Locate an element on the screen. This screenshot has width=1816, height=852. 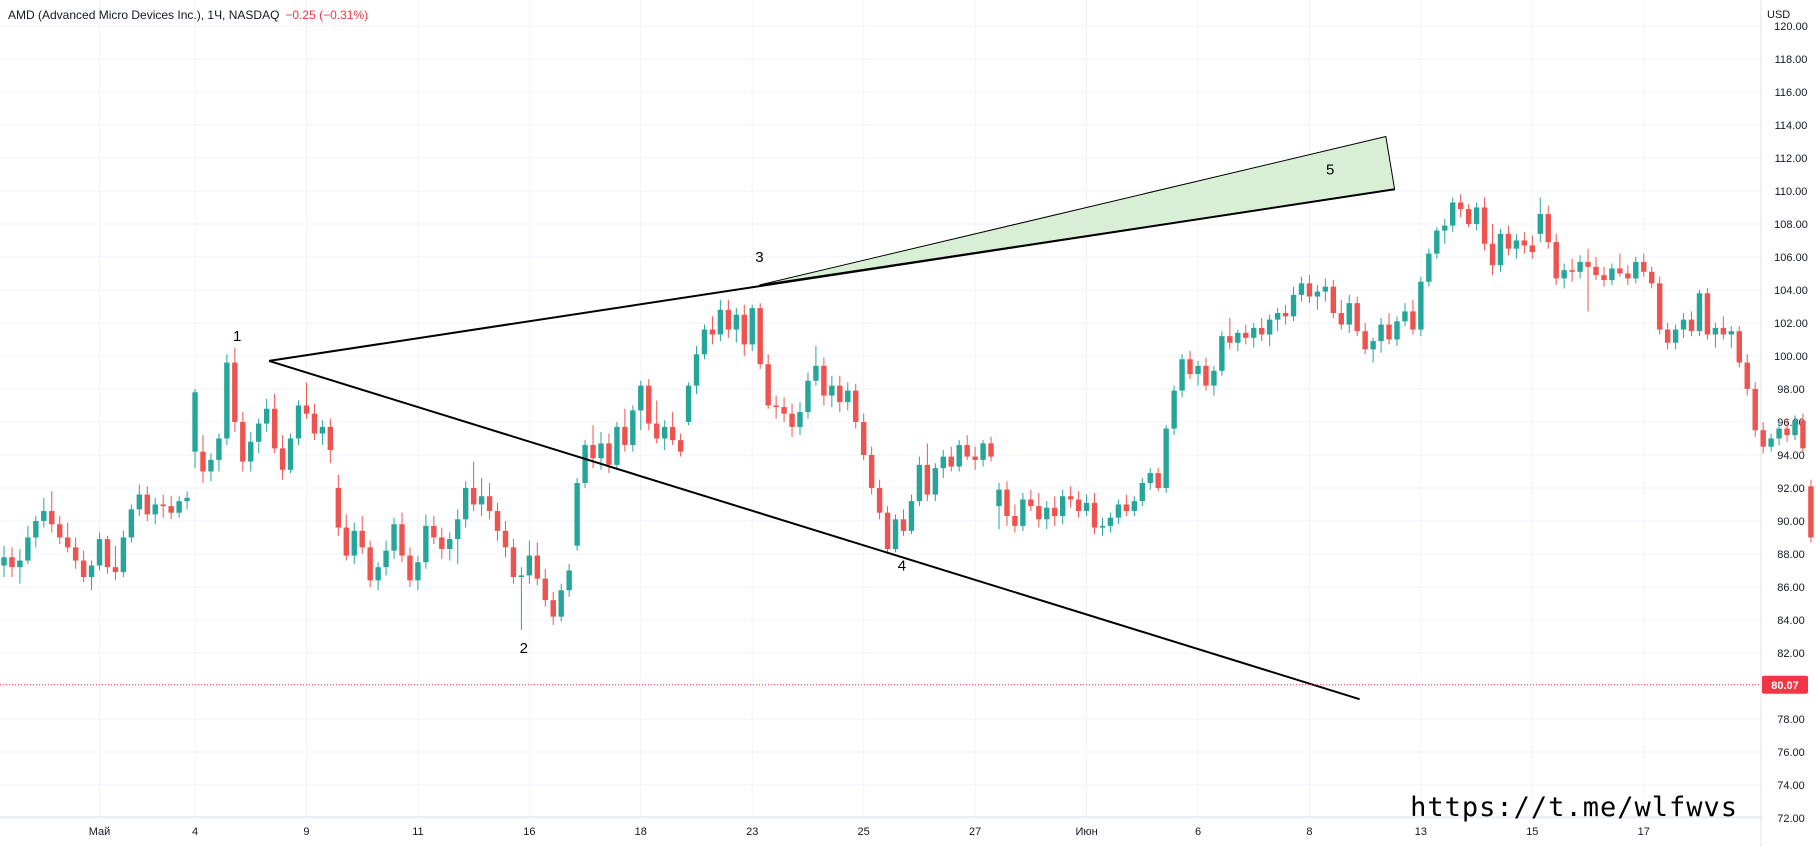
wave-label-1: 1 is located at coordinates (237, 336).